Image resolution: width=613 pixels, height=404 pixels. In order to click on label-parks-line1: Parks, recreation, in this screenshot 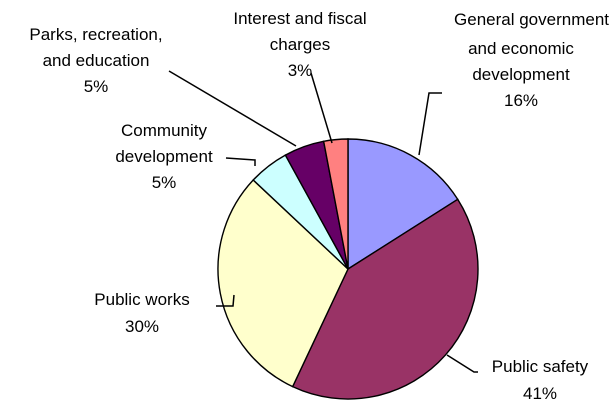, I will do `click(95, 34)`.